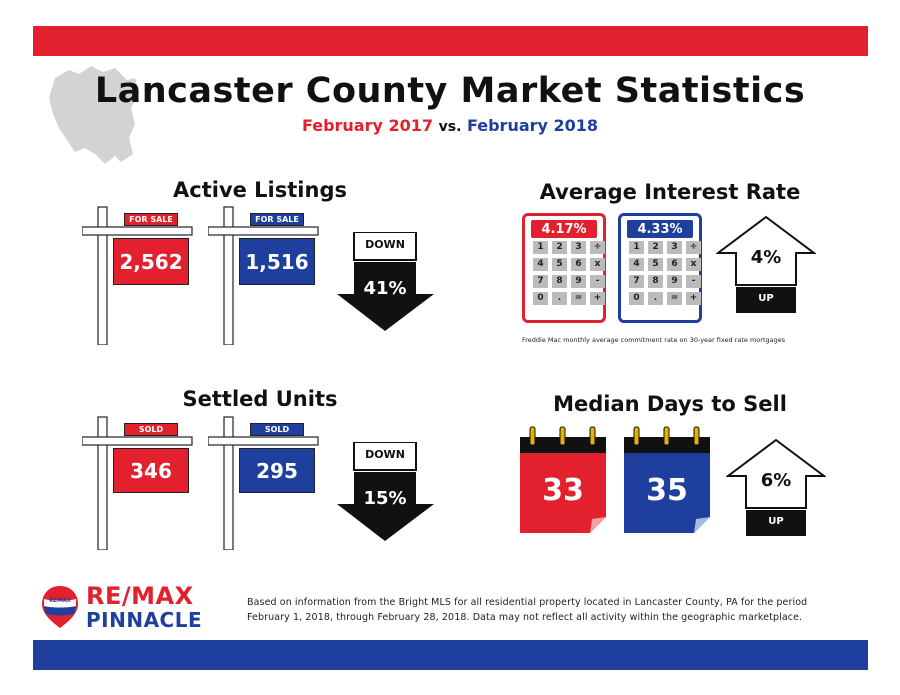 The image size is (900, 695). I want to click on top-red-band, so click(450, 41).